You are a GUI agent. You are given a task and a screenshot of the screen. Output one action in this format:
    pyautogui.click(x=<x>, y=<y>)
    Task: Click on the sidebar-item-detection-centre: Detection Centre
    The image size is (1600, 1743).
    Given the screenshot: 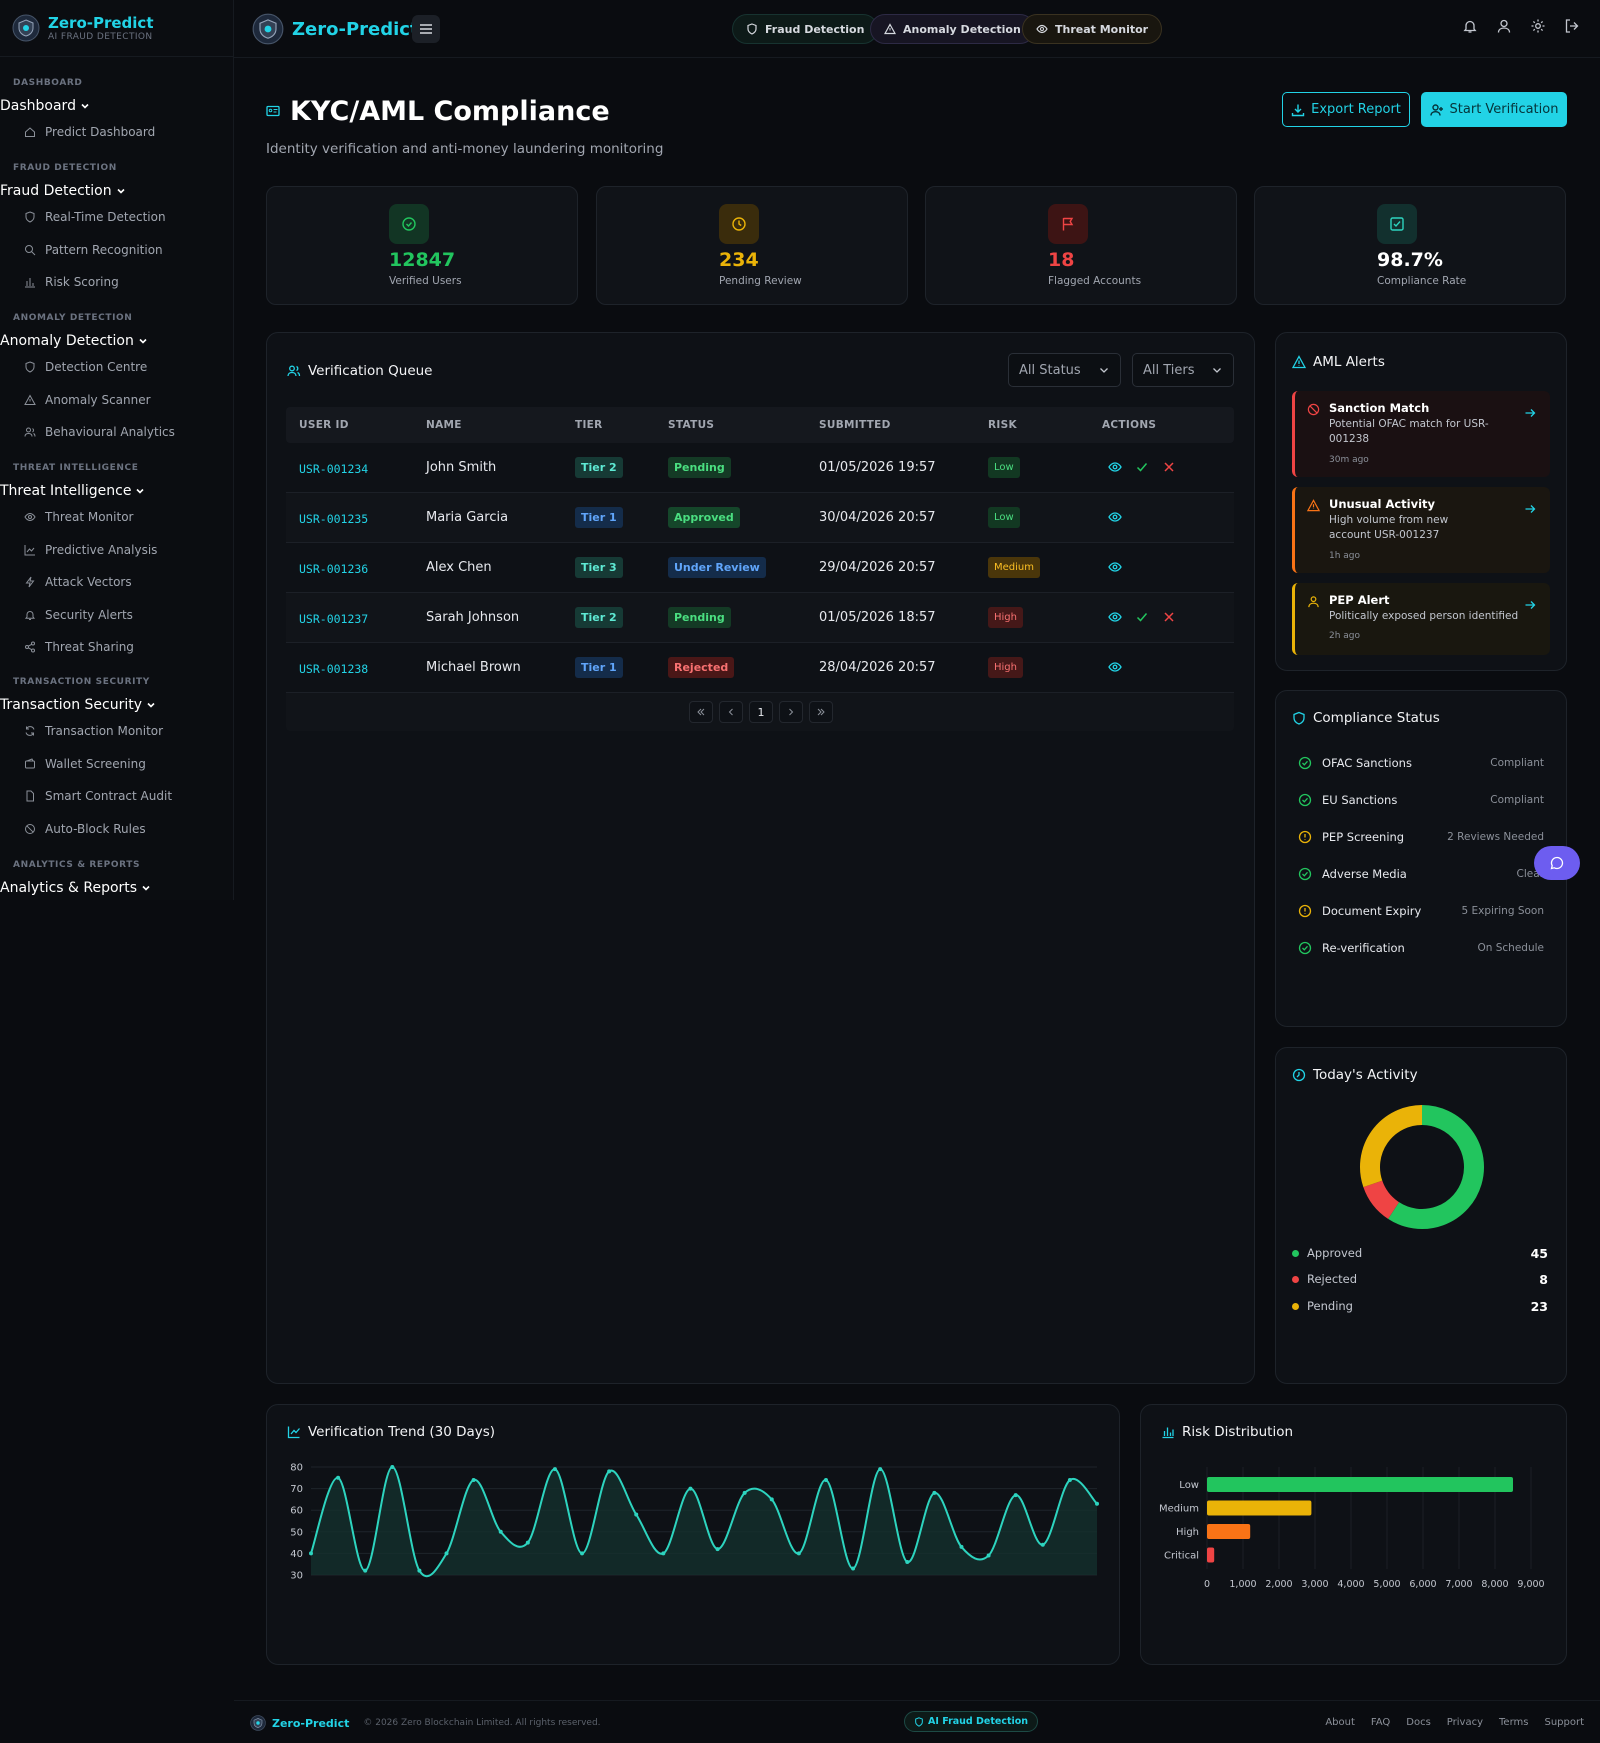 What is the action you would take?
    pyautogui.click(x=117, y=367)
    